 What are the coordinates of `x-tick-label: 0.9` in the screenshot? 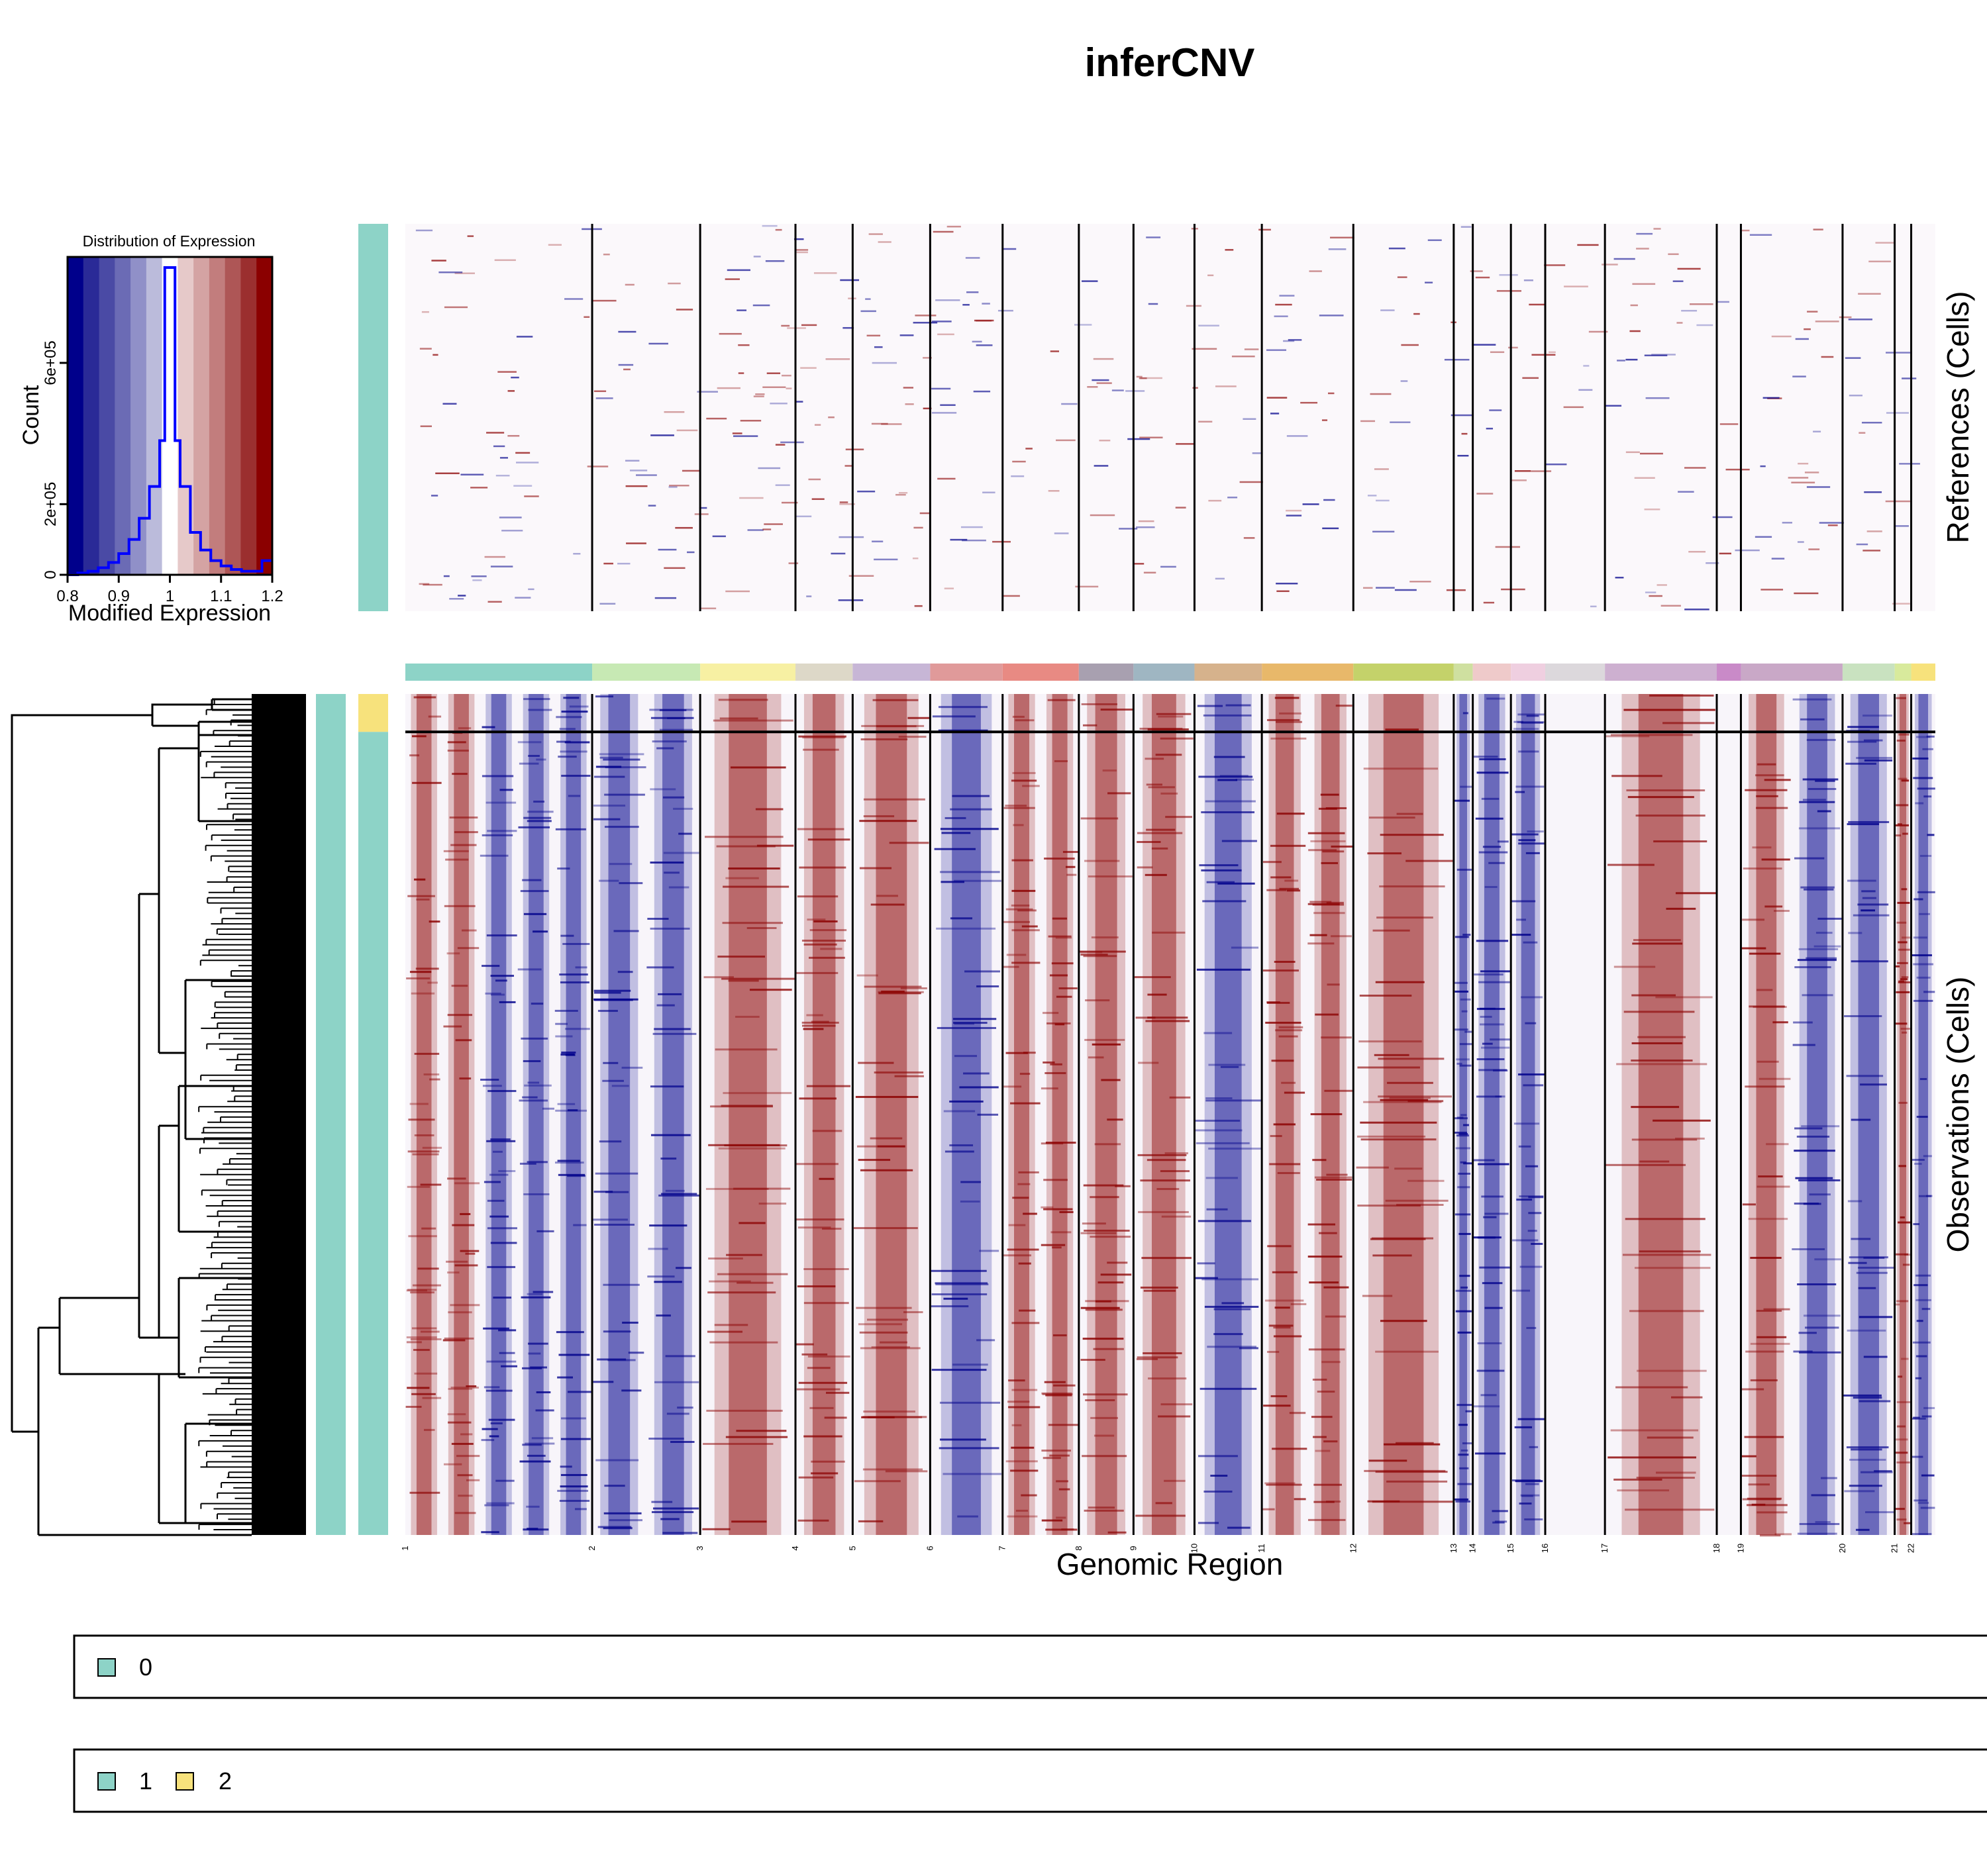 It's located at (119, 596).